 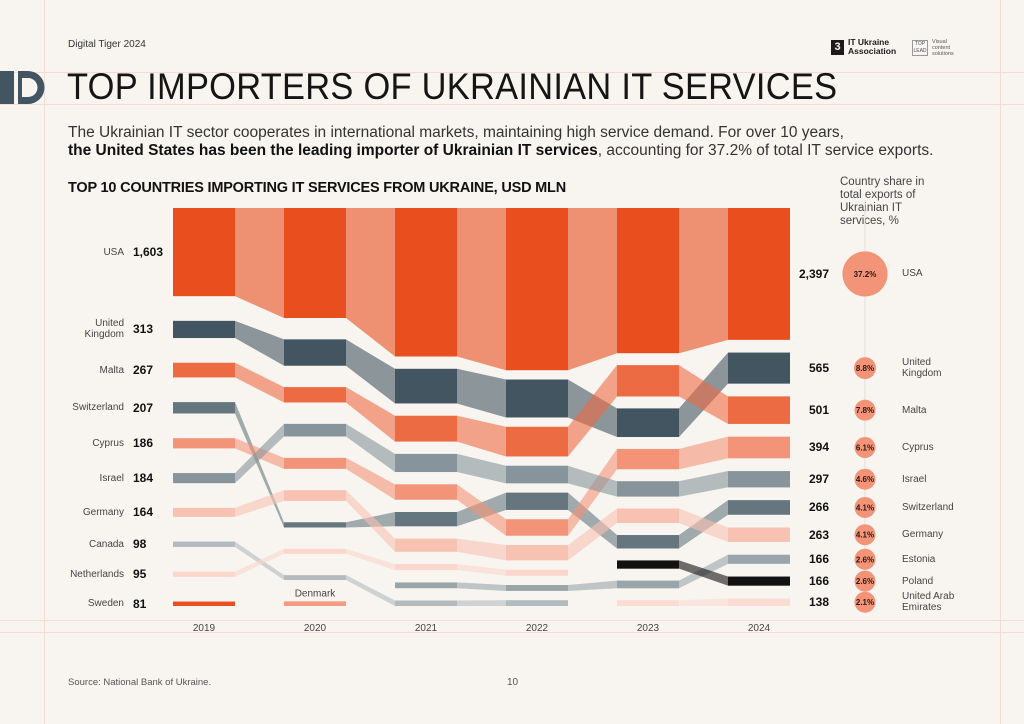 I want to click on right-value-label: 565, so click(x=818, y=368).